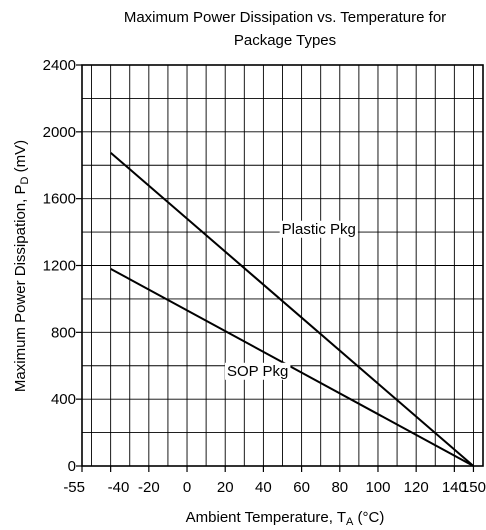  I want to click on x-tick-label: 150, so click(473, 487).